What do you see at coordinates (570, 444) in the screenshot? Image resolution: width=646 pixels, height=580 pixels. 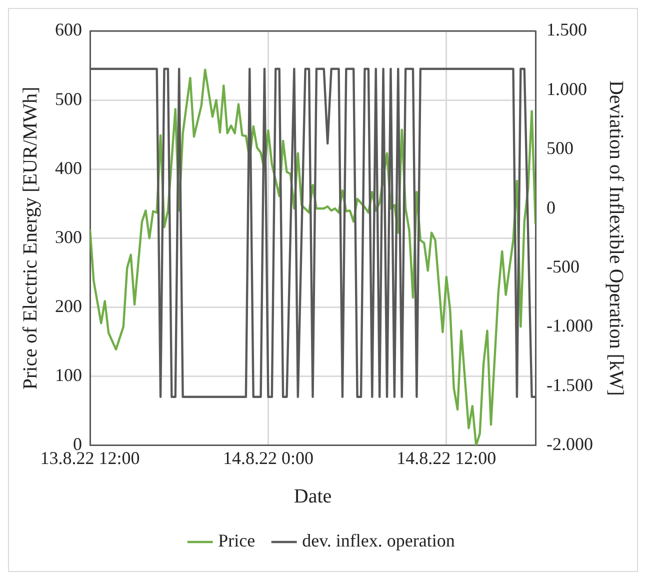 I see `y2-tick-label: -2.000` at bounding box center [570, 444].